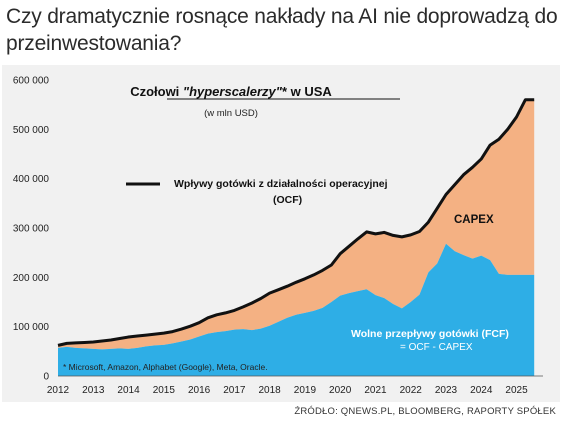  I want to click on x-tick-label: 2019, so click(305, 390).